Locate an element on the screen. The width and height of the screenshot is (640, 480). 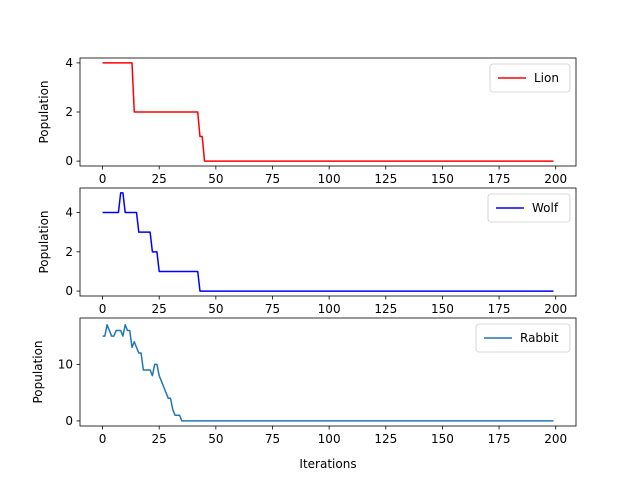
series-line-wolf is located at coordinates (328, 242).